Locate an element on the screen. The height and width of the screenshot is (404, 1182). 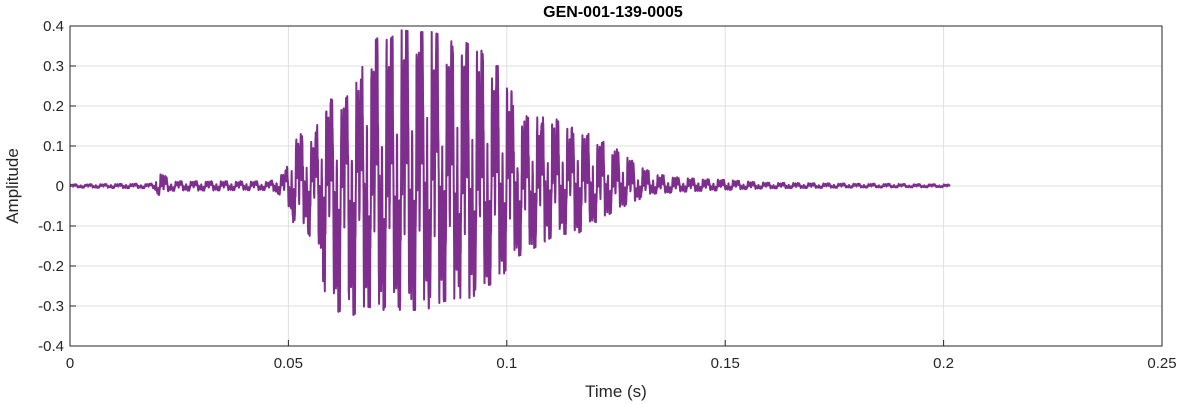
y-tick-label: -0.2 is located at coordinates (51, 266).